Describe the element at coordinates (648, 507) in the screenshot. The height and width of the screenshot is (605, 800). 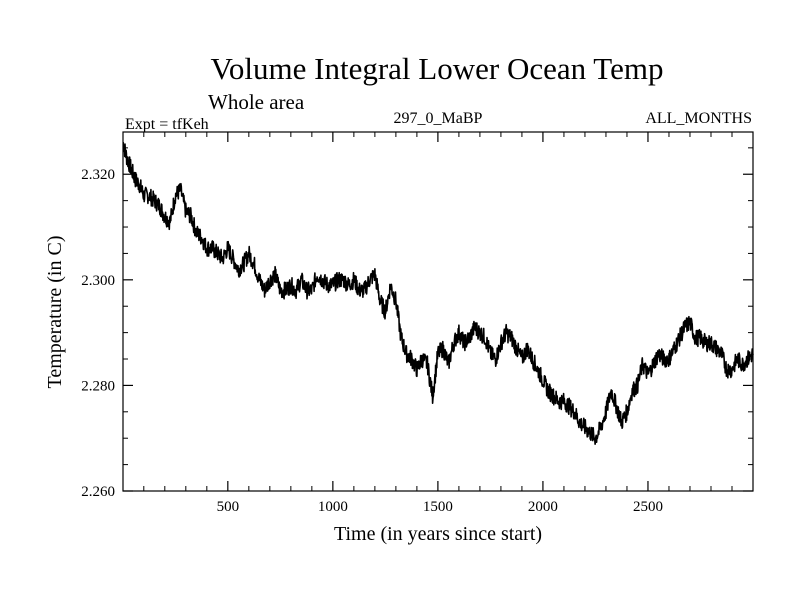
I see `x-tick-label: 2500` at that location.